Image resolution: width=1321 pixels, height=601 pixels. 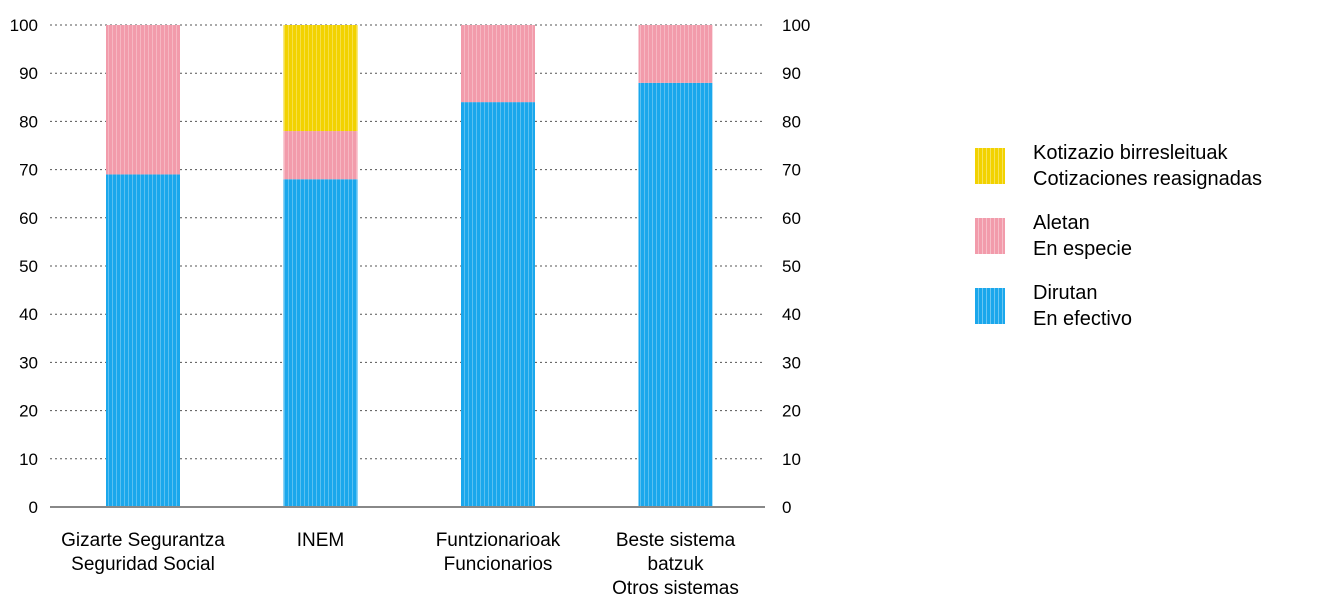 What do you see at coordinates (791, 362) in the screenshot?
I see `y-tick-label-right: 30` at bounding box center [791, 362].